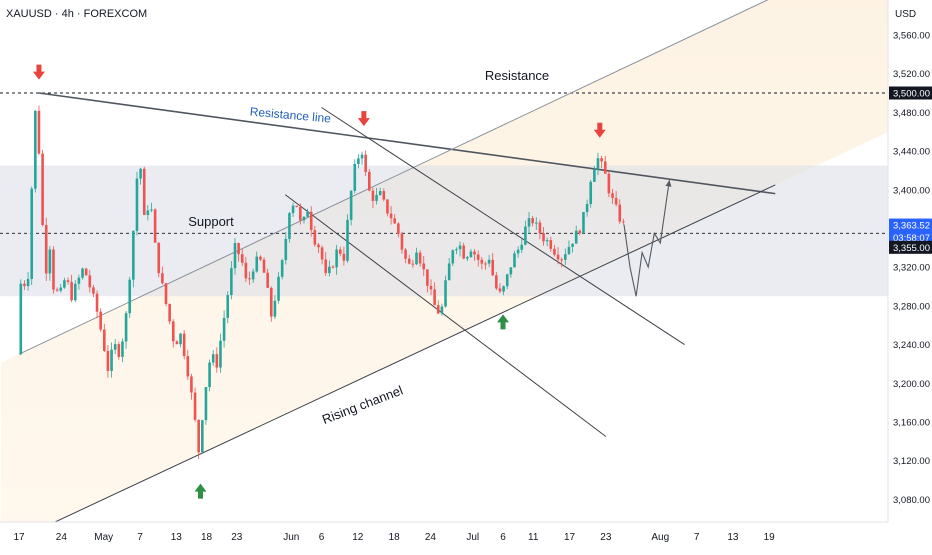 The width and height of the screenshot is (932, 555). Describe the element at coordinates (911, 248) in the screenshot. I see `price-mark-label: 3,355.00` at that location.